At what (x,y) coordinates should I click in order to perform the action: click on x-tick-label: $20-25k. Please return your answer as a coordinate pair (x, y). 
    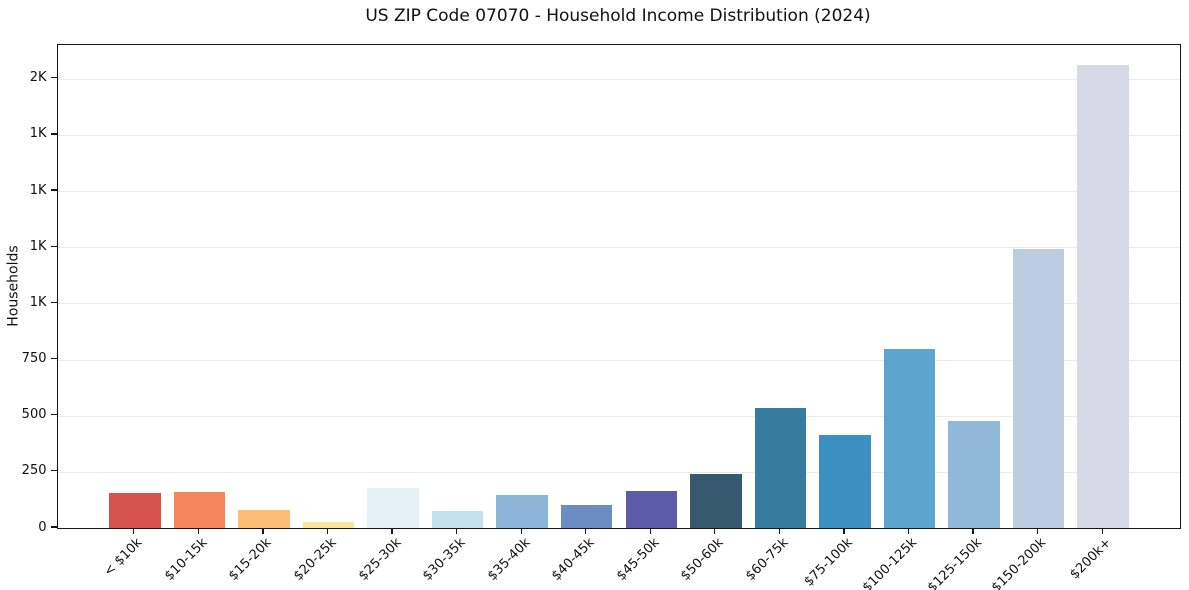
    Looking at the image, I should click on (315, 559).